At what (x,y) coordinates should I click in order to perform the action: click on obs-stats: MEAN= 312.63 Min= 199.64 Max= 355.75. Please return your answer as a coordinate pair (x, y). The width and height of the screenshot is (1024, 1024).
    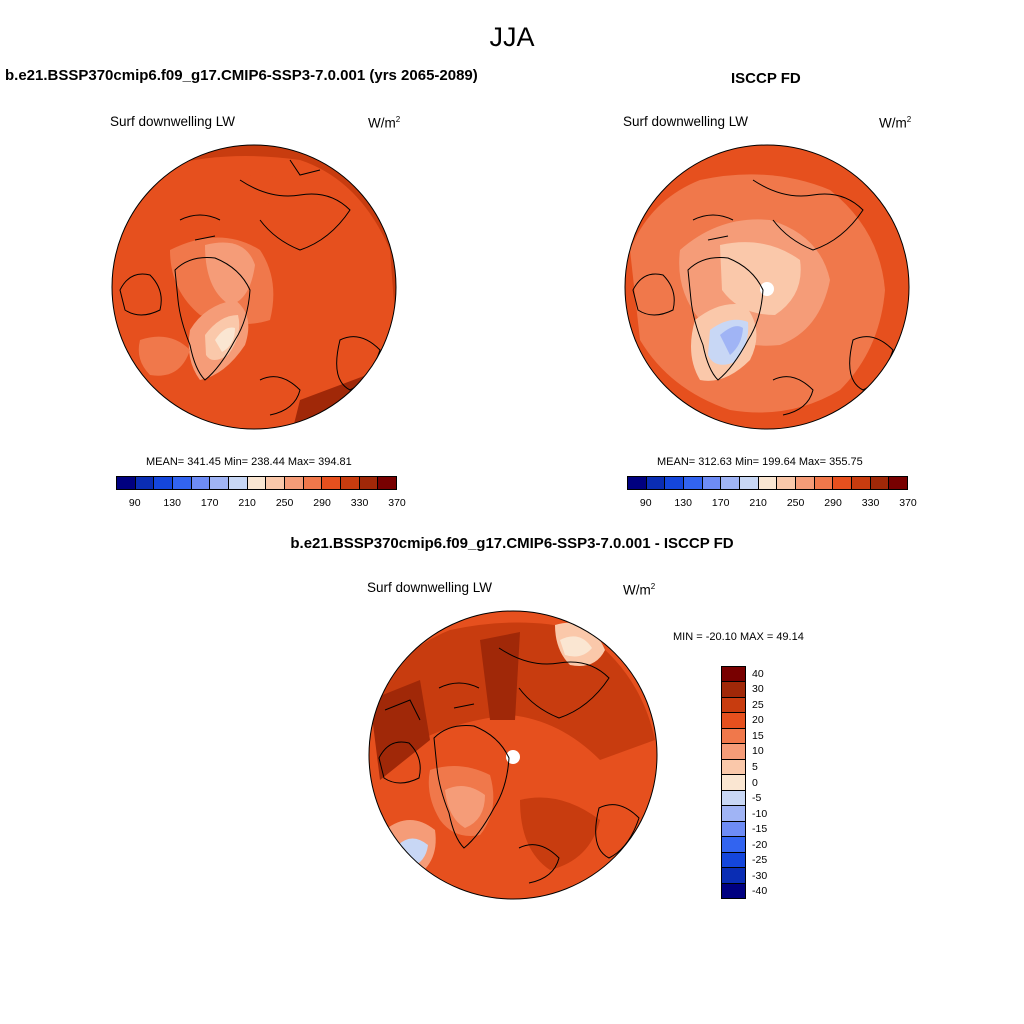
    Looking at the image, I should click on (760, 462).